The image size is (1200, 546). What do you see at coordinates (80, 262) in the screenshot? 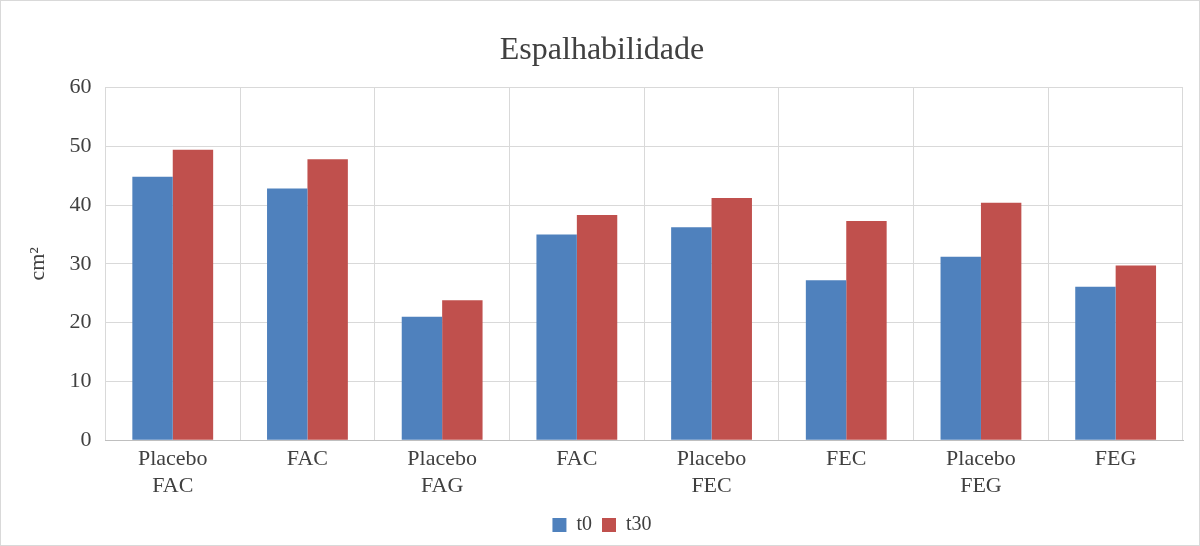
I see `y-tick-label: 30` at bounding box center [80, 262].